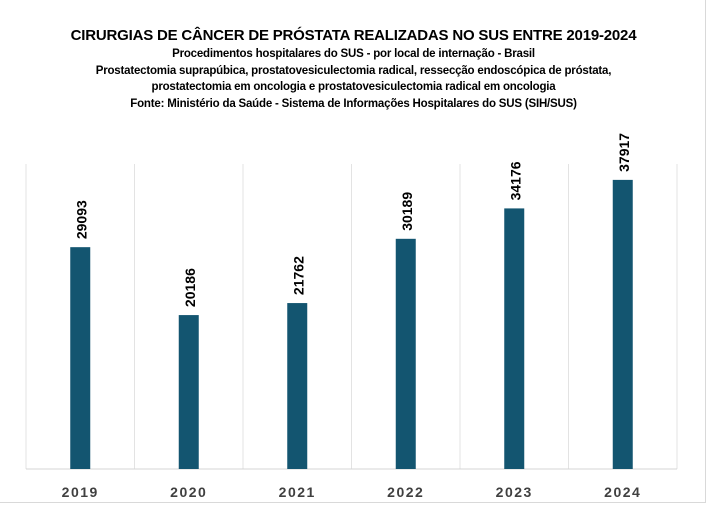 This screenshot has height=505, width=707. I want to click on data-label-2024: 37917, so click(624, 152).